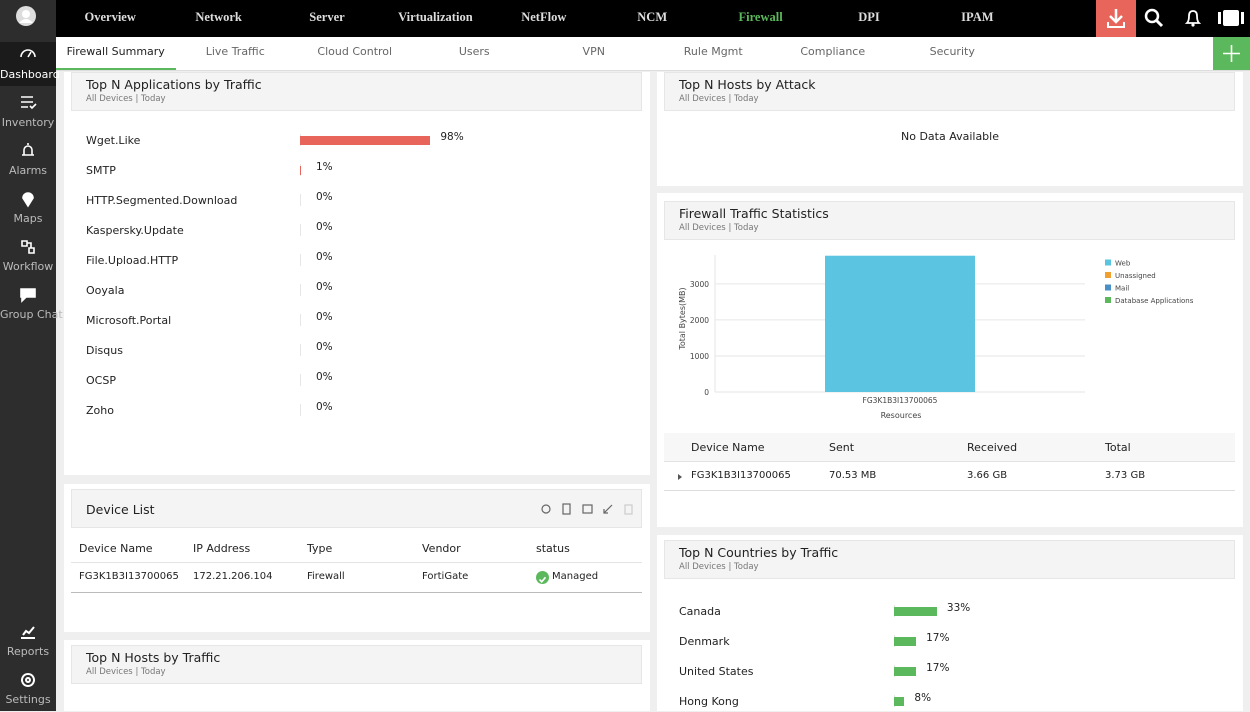 The image size is (1250, 712). What do you see at coordinates (544, 17) in the screenshot?
I see `nav-item: NetFlow` at bounding box center [544, 17].